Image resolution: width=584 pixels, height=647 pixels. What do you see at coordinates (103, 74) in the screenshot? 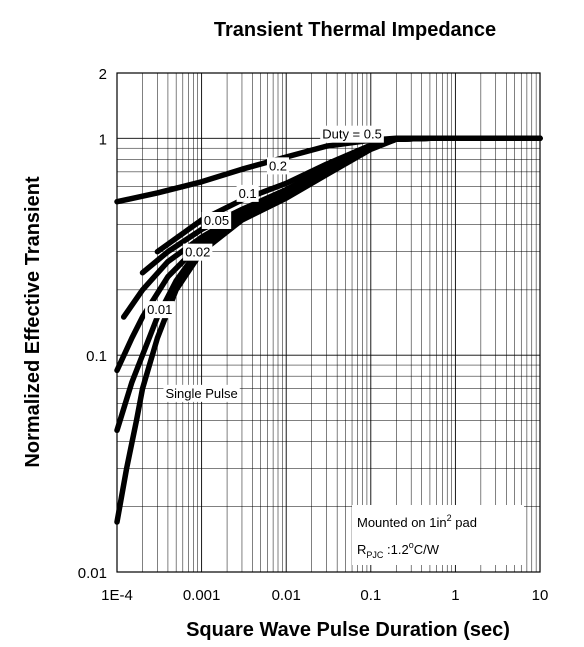
I see `y-tick-label: 2` at bounding box center [103, 74].